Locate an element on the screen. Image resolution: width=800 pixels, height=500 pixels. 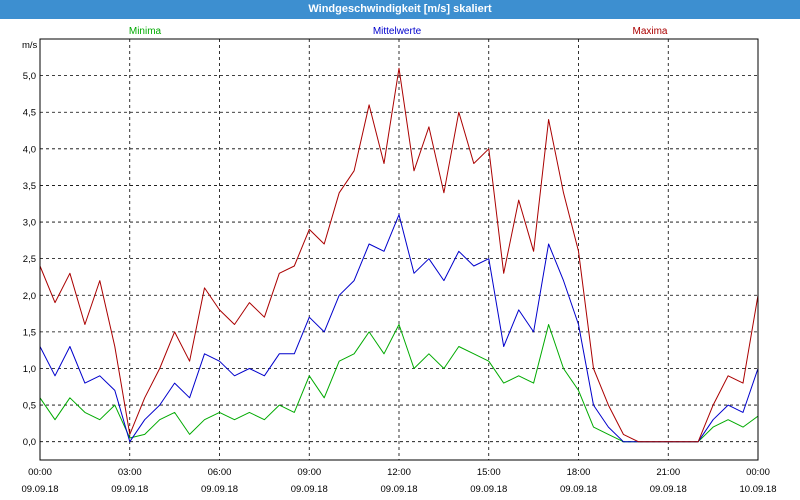
y-tick-label: 0,5 is located at coordinates (29, 406).